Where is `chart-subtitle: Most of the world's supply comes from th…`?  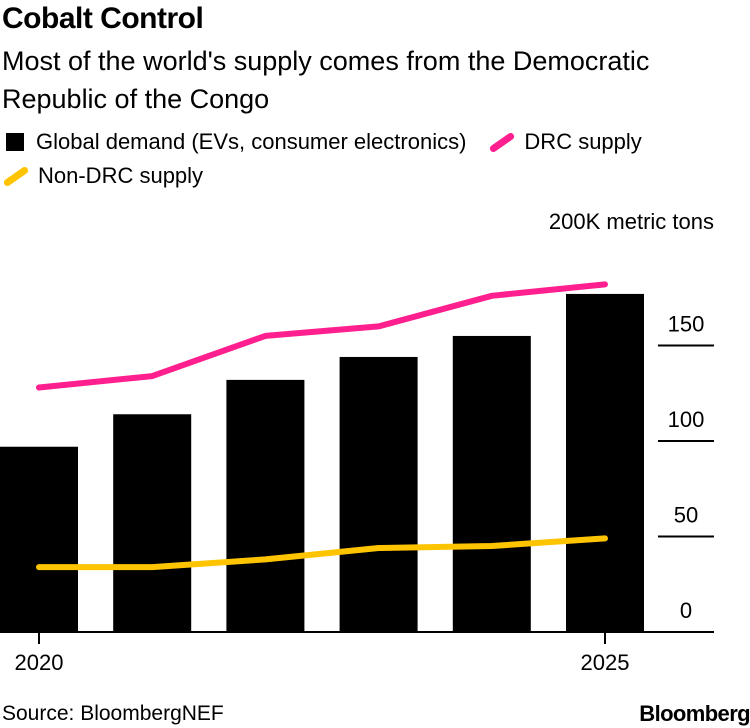 chart-subtitle: Most of the world's supply comes from th… is located at coordinates (326, 80).